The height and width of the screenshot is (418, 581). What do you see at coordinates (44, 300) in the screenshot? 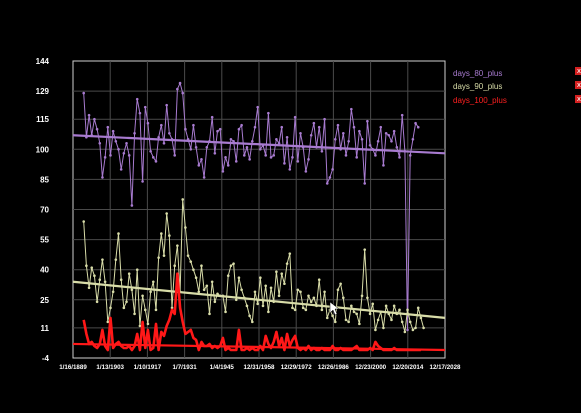
I see `y-tick-label: 25` at bounding box center [44, 300].